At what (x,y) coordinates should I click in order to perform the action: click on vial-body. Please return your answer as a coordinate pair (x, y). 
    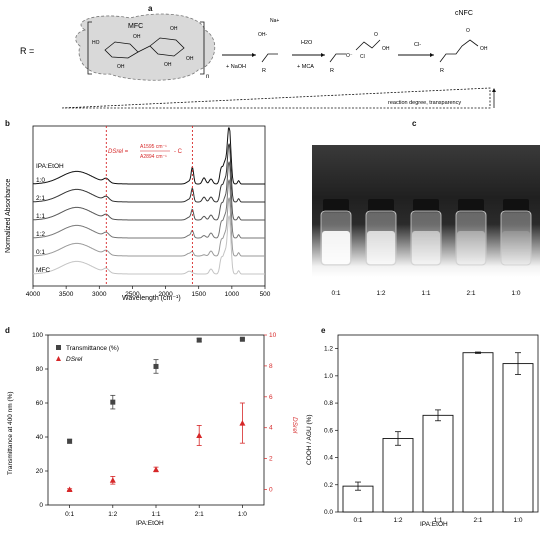
    Looking at the image, I should click on (471, 238).